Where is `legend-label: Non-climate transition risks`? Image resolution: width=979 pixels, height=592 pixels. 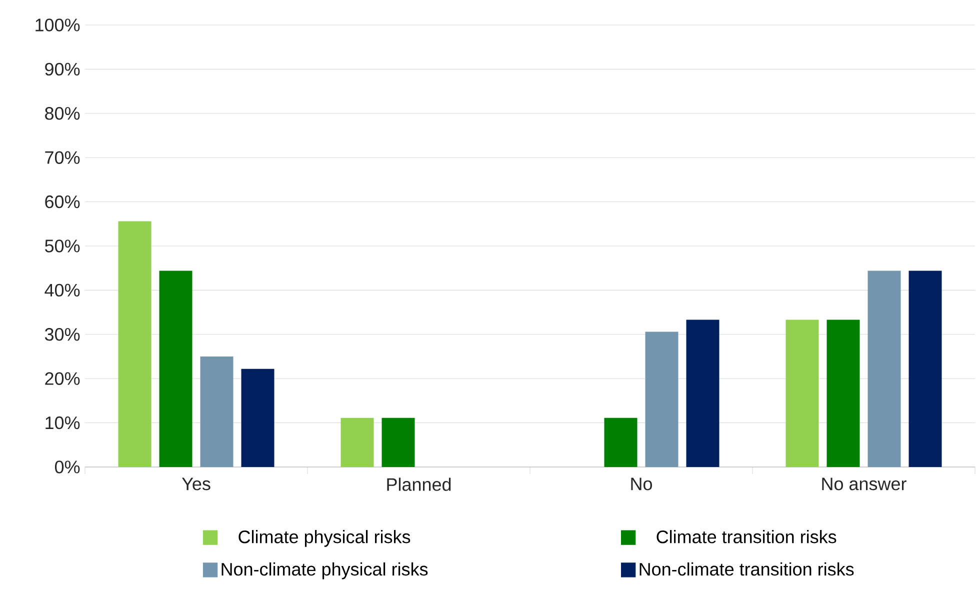
legend-label: Non-climate transition risks is located at coordinates (747, 569).